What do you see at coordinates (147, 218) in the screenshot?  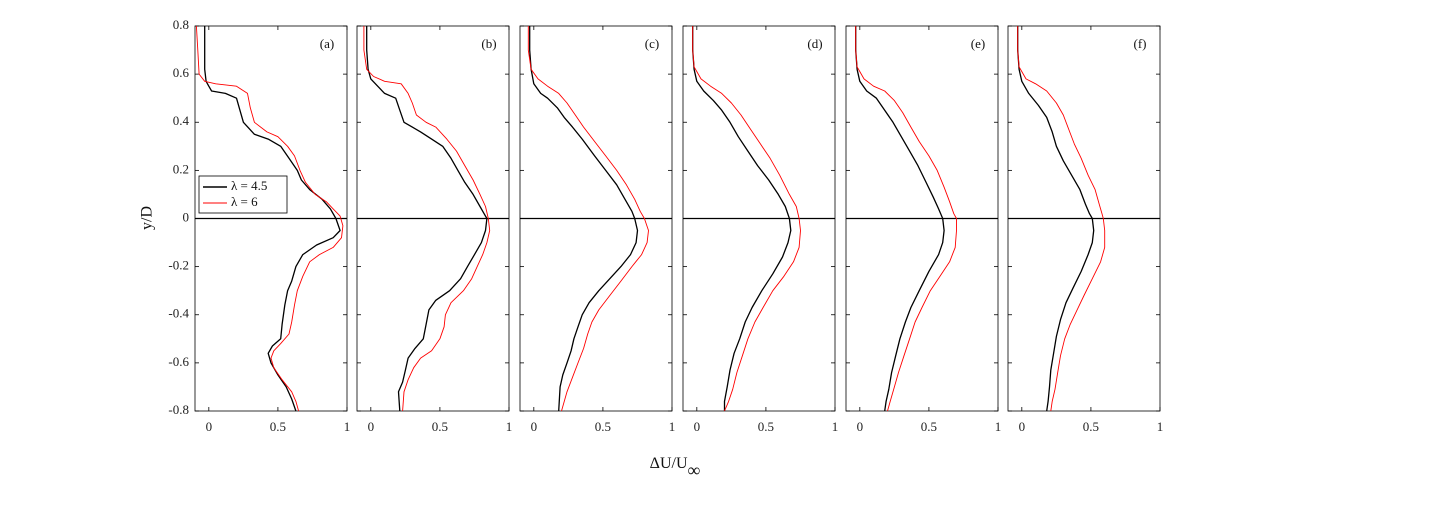 I see `y-axis-title: y/D` at bounding box center [147, 218].